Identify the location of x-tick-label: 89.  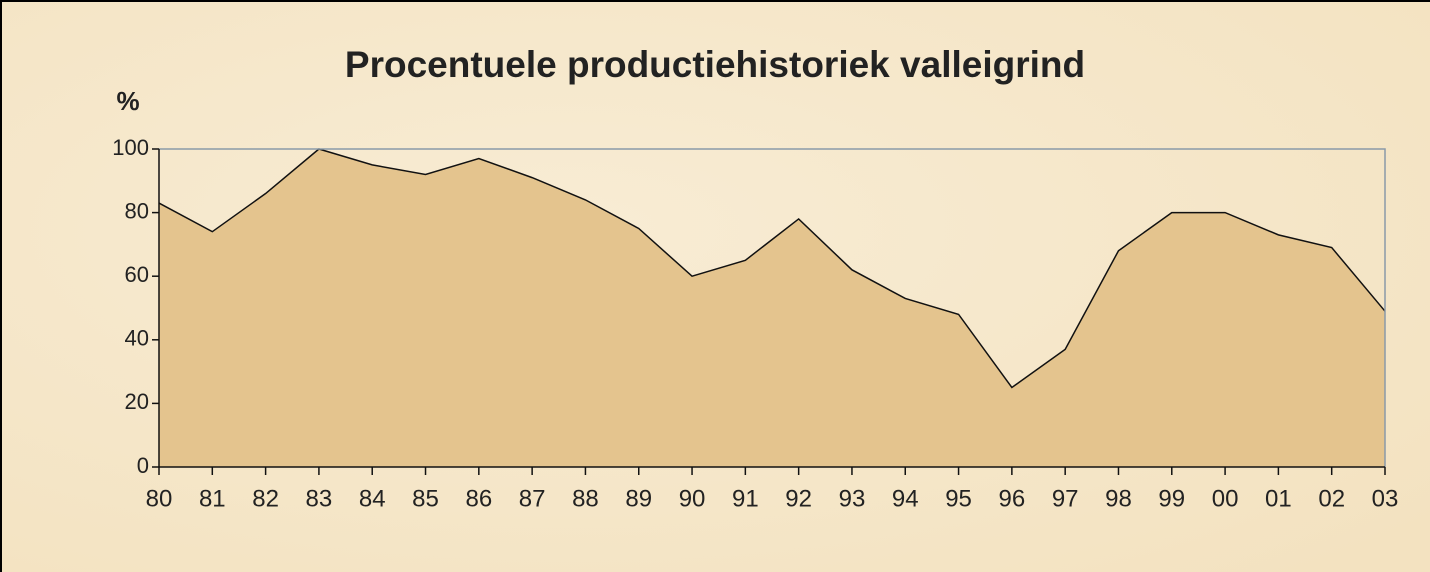
(638, 498).